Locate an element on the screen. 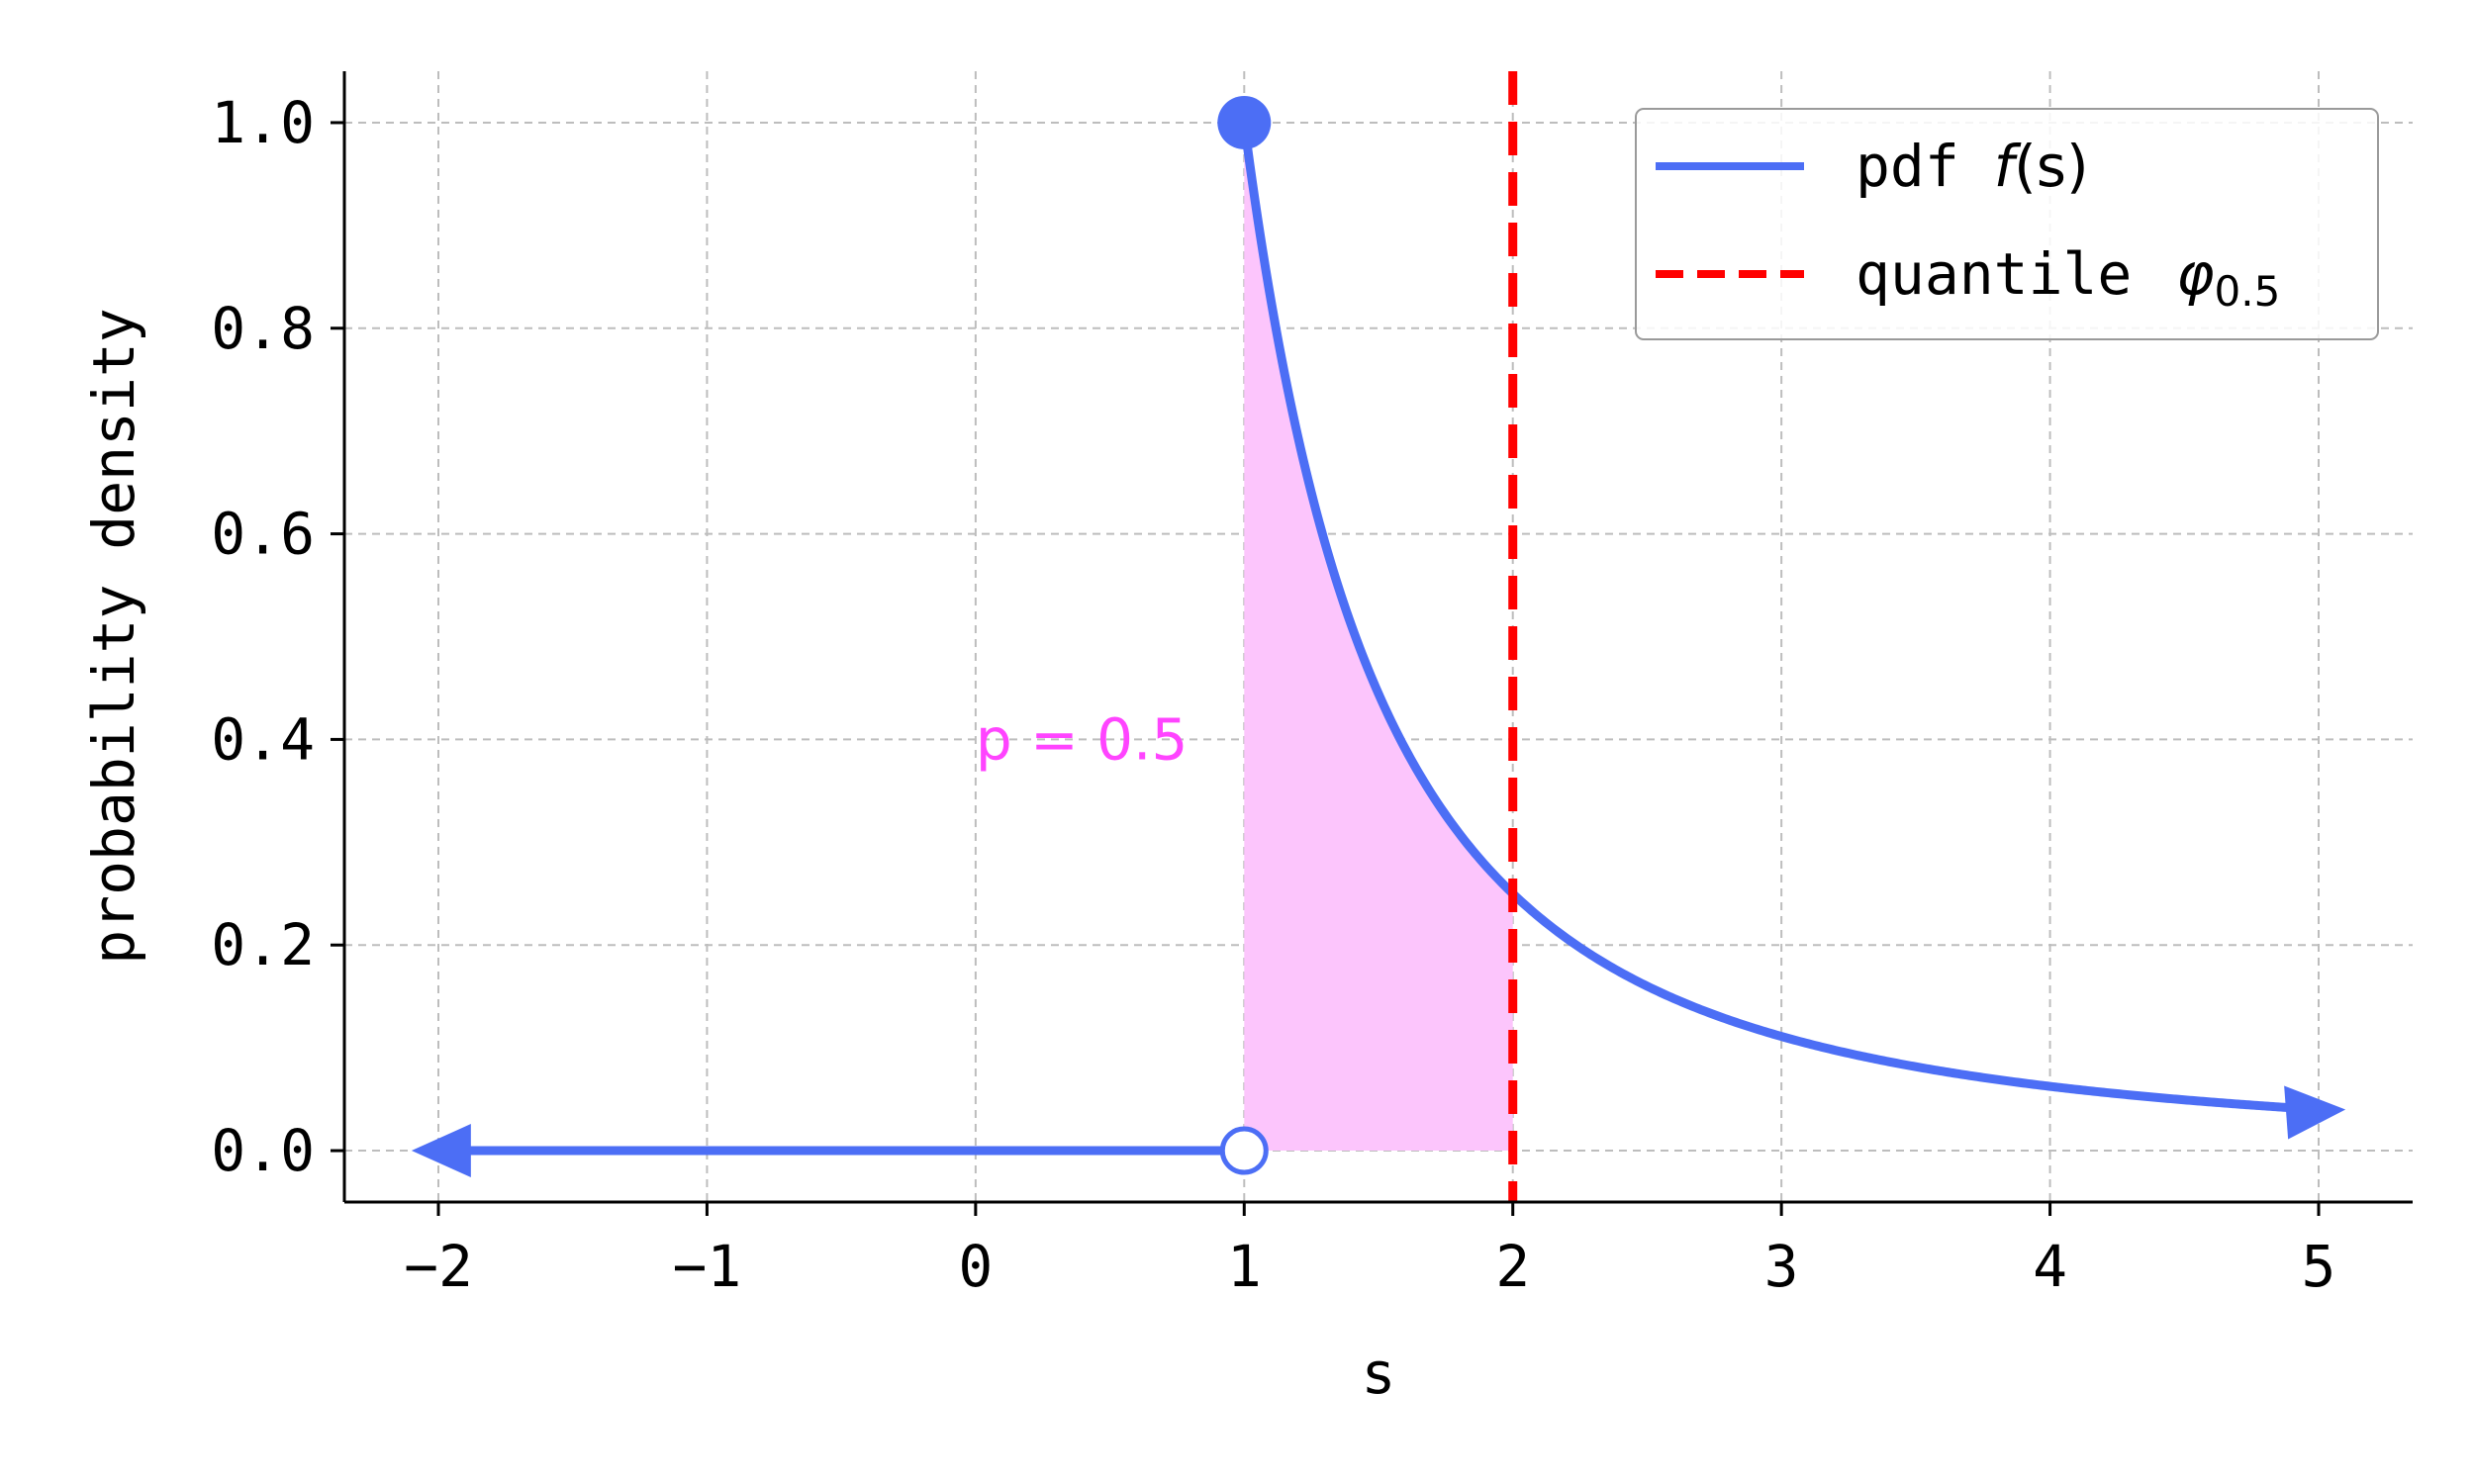 This screenshot has height=1484, width=2474. x-axis-label: s is located at coordinates (1379, 1373).